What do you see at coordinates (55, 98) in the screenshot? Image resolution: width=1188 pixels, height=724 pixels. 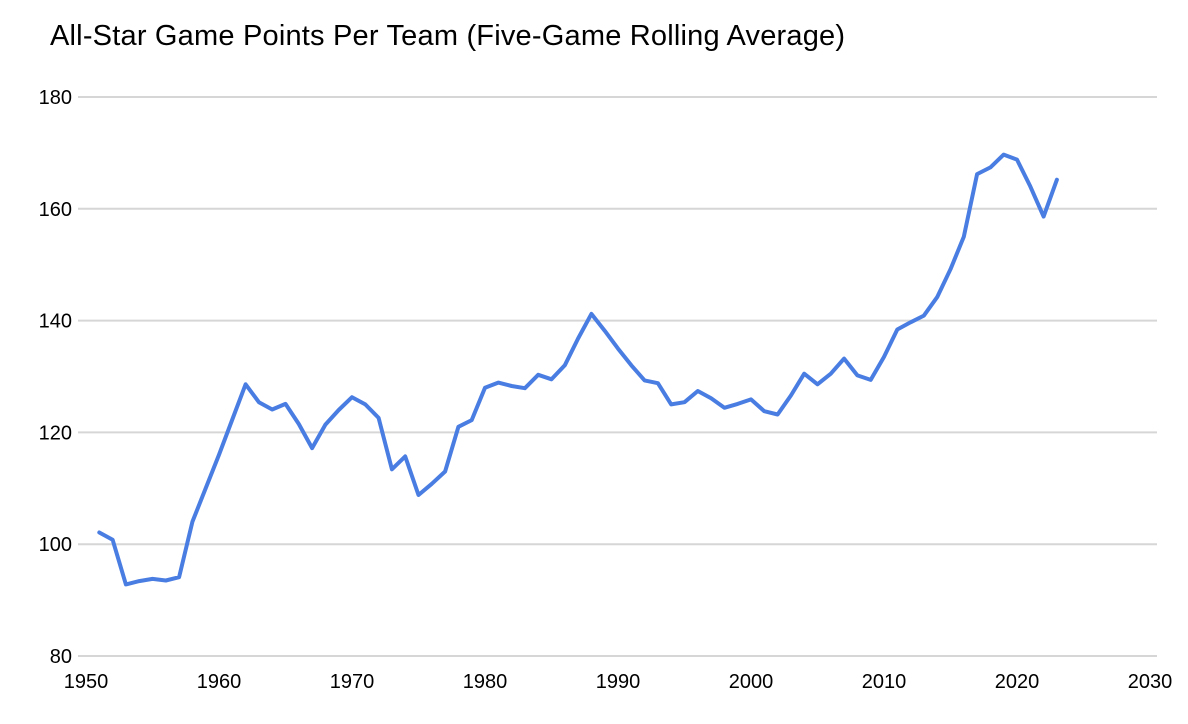 I see `y-tick-label: 180` at bounding box center [55, 98].